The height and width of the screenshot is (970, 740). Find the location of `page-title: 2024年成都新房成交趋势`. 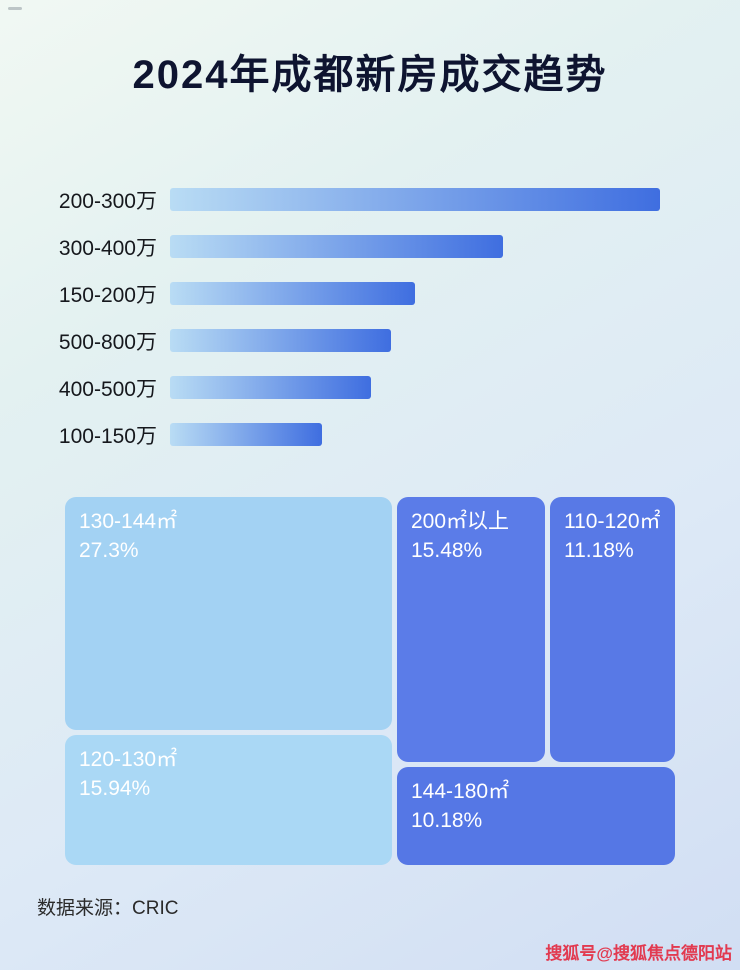

page-title: 2024年成都新房成交趋势 is located at coordinates (370, 75).